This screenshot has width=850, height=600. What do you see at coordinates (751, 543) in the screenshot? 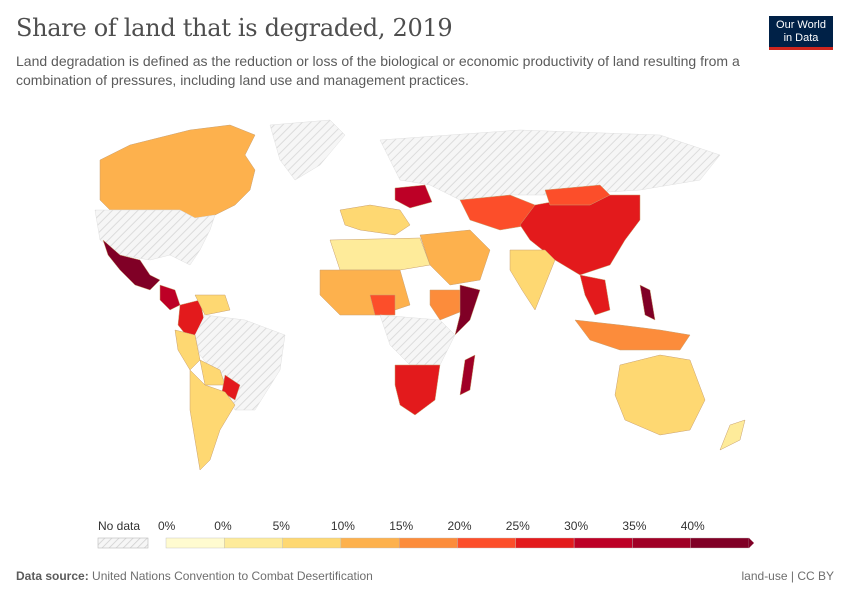
I see `legend-arrow` at bounding box center [751, 543].